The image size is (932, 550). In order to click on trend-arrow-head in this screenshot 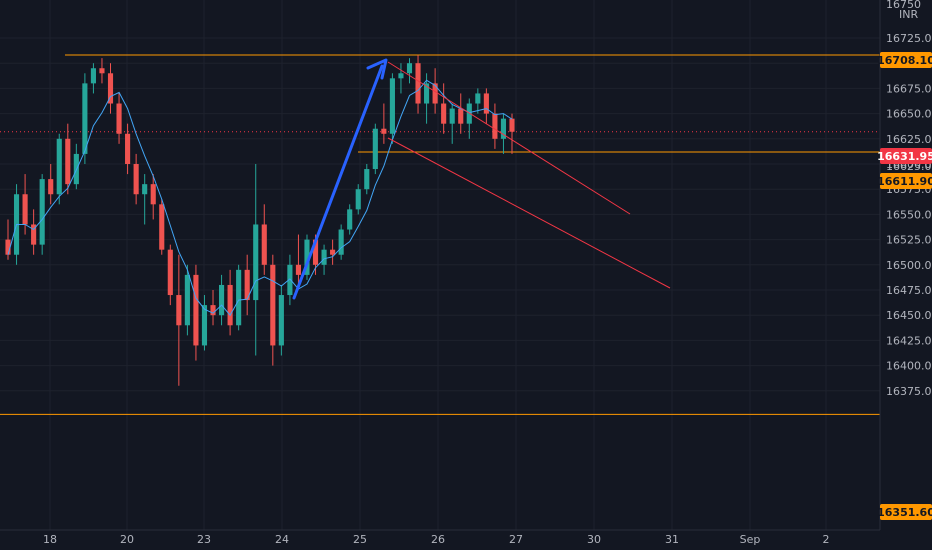, I will do `click(377, 69)`.